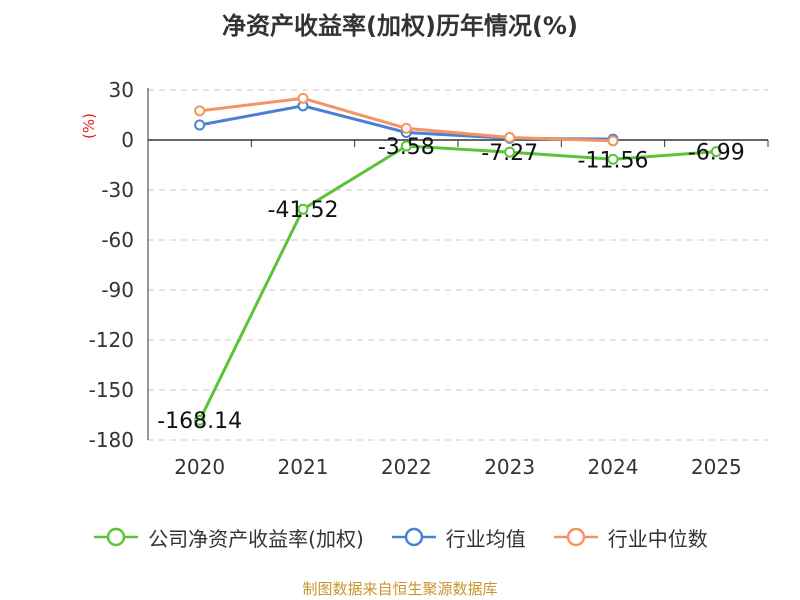 The width and height of the screenshot is (800, 600). Describe the element at coordinates (485, 538) in the screenshot. I see `legend-label: 行业均值` at that location.